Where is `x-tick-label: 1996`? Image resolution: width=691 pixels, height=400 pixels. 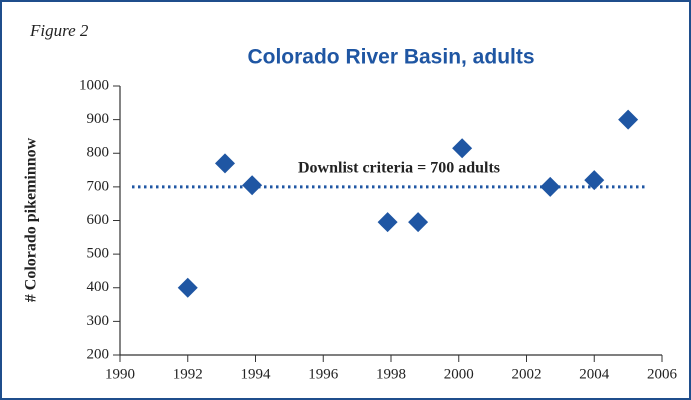
x-tick-label: 1996 is located at coordinates (323, 374).